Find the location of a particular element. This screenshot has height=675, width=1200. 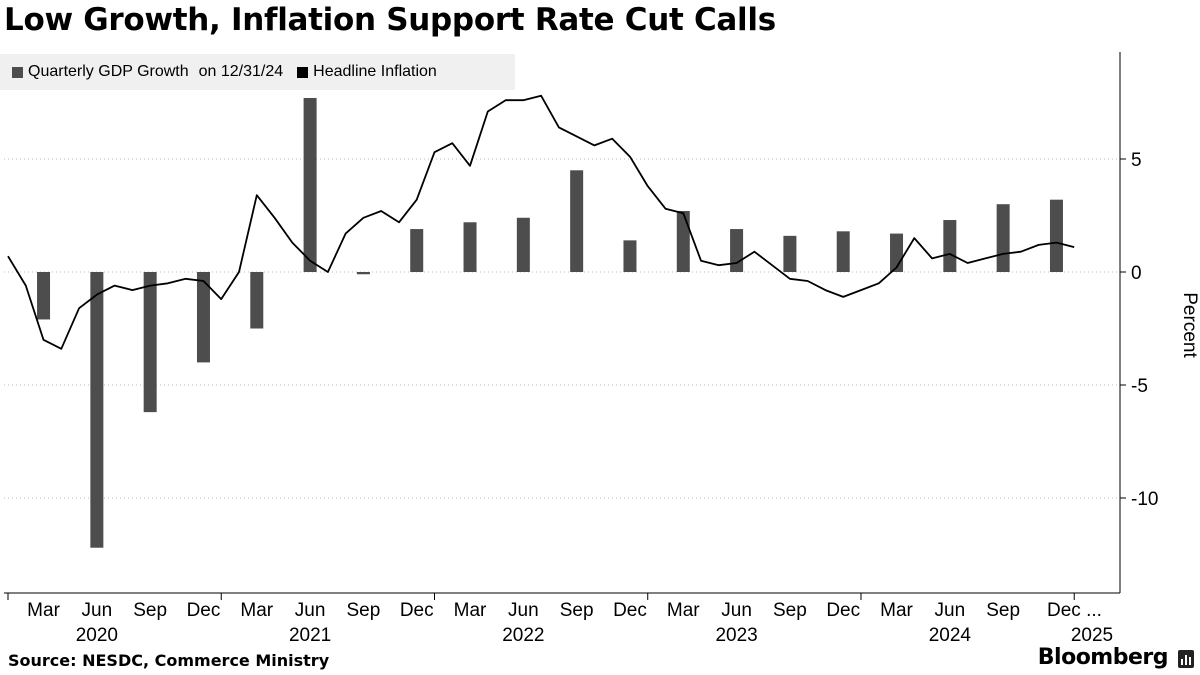

legend-item-inflation: Headline Inflation is located at coordinates (360, 72).